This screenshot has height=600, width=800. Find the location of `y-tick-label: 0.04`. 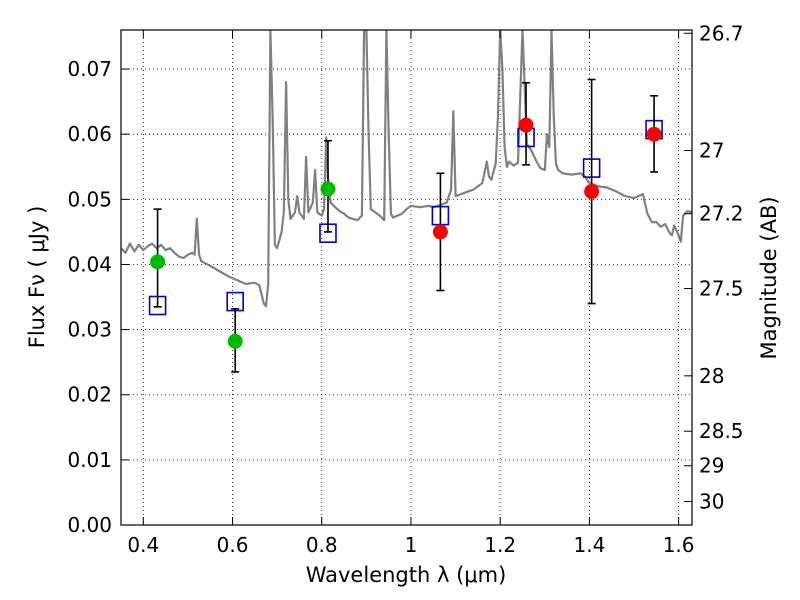

y-tick-label: 0.04 is located at coordinates (89, 264).